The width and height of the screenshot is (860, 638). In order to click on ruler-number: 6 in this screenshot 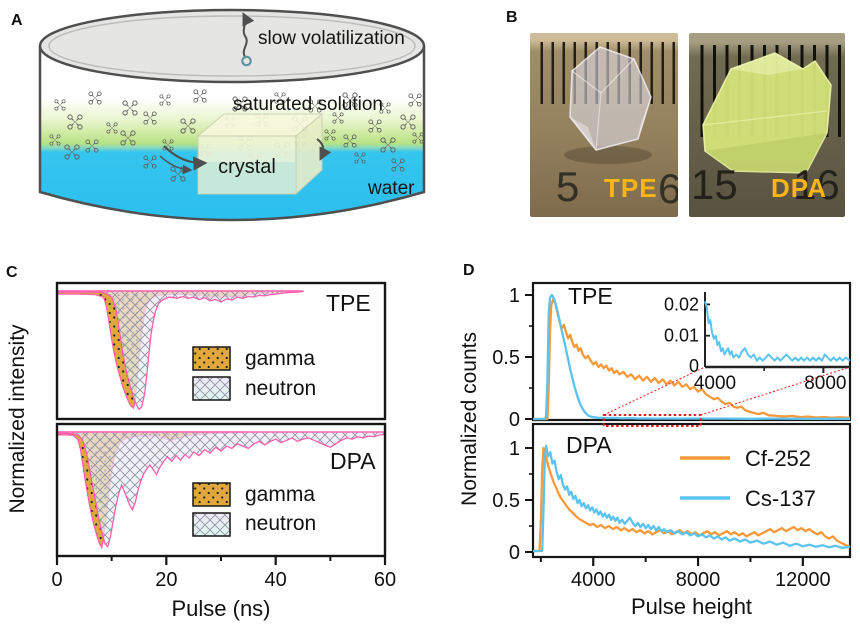, I will do `click(668, 188)`.